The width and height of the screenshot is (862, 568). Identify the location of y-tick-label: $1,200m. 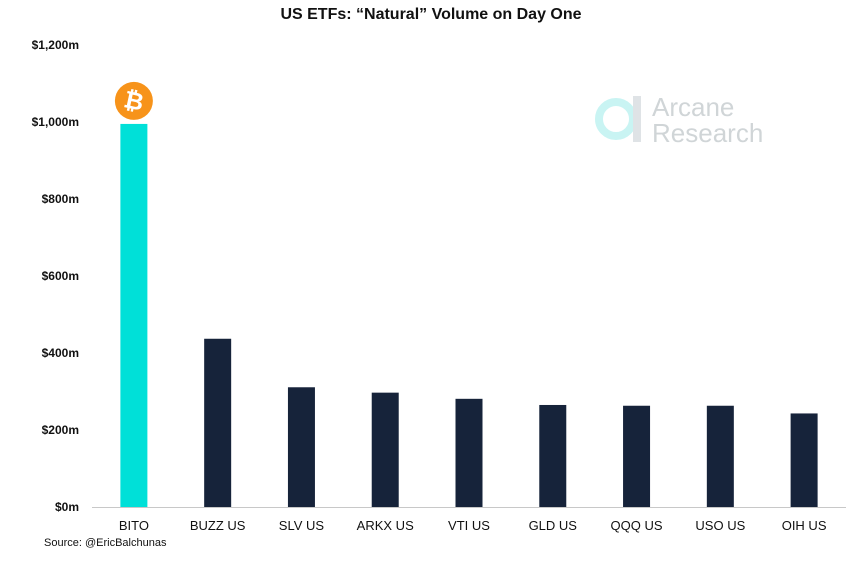
(55, 45).